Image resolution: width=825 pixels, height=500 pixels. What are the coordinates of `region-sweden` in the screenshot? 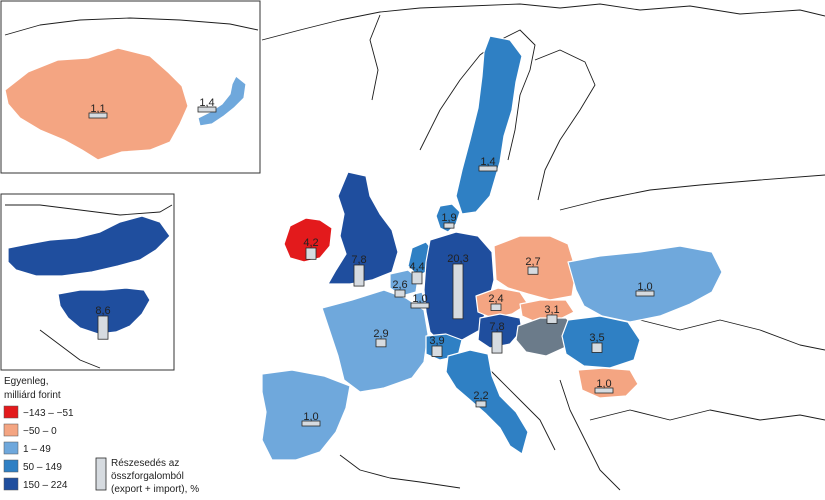 It's located at (489, 125).